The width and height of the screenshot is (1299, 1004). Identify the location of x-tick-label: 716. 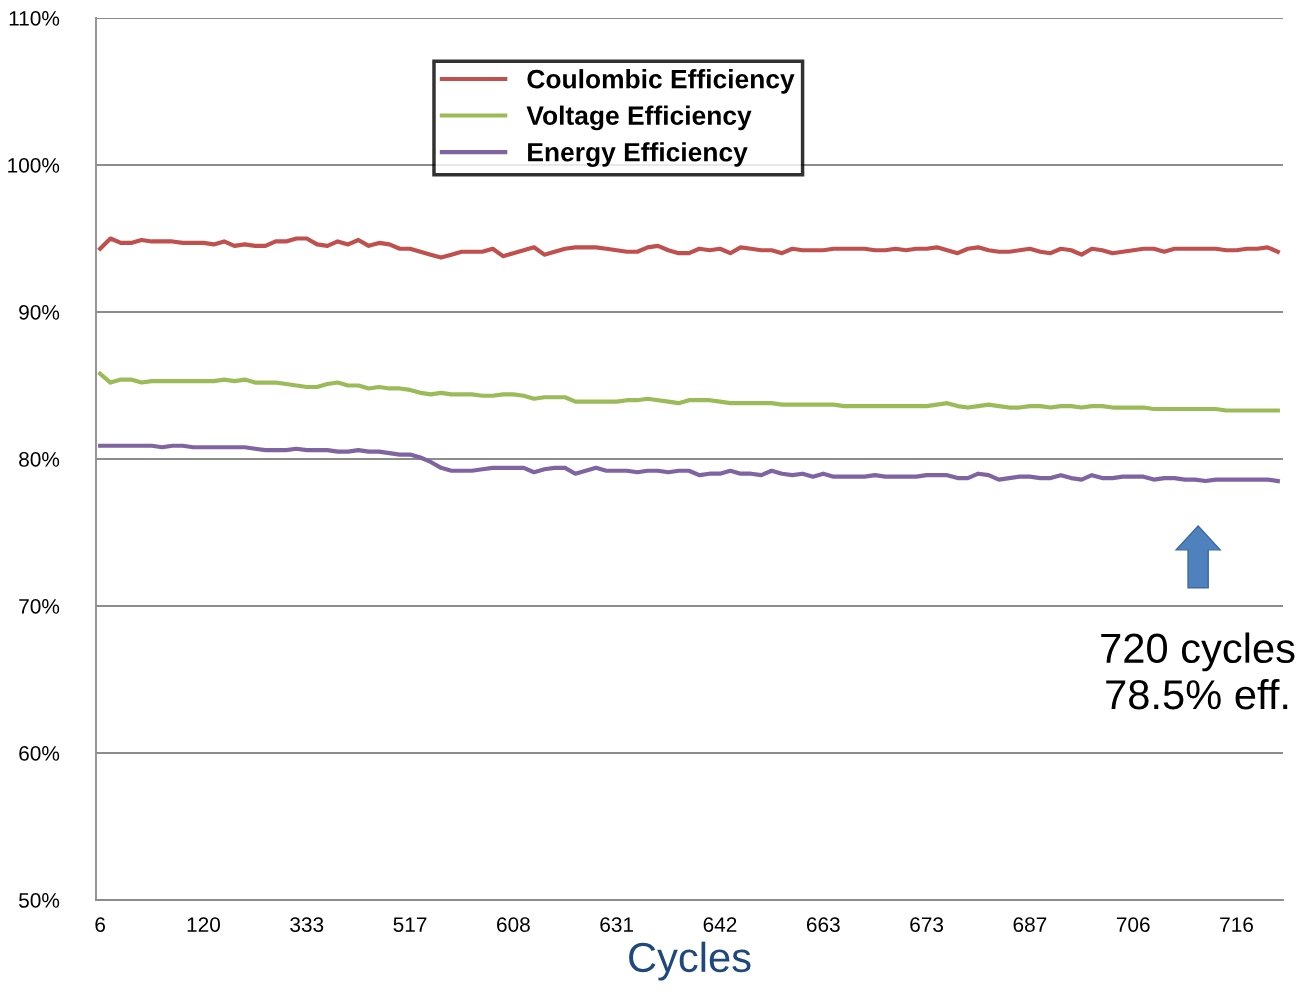
(1236, 924).